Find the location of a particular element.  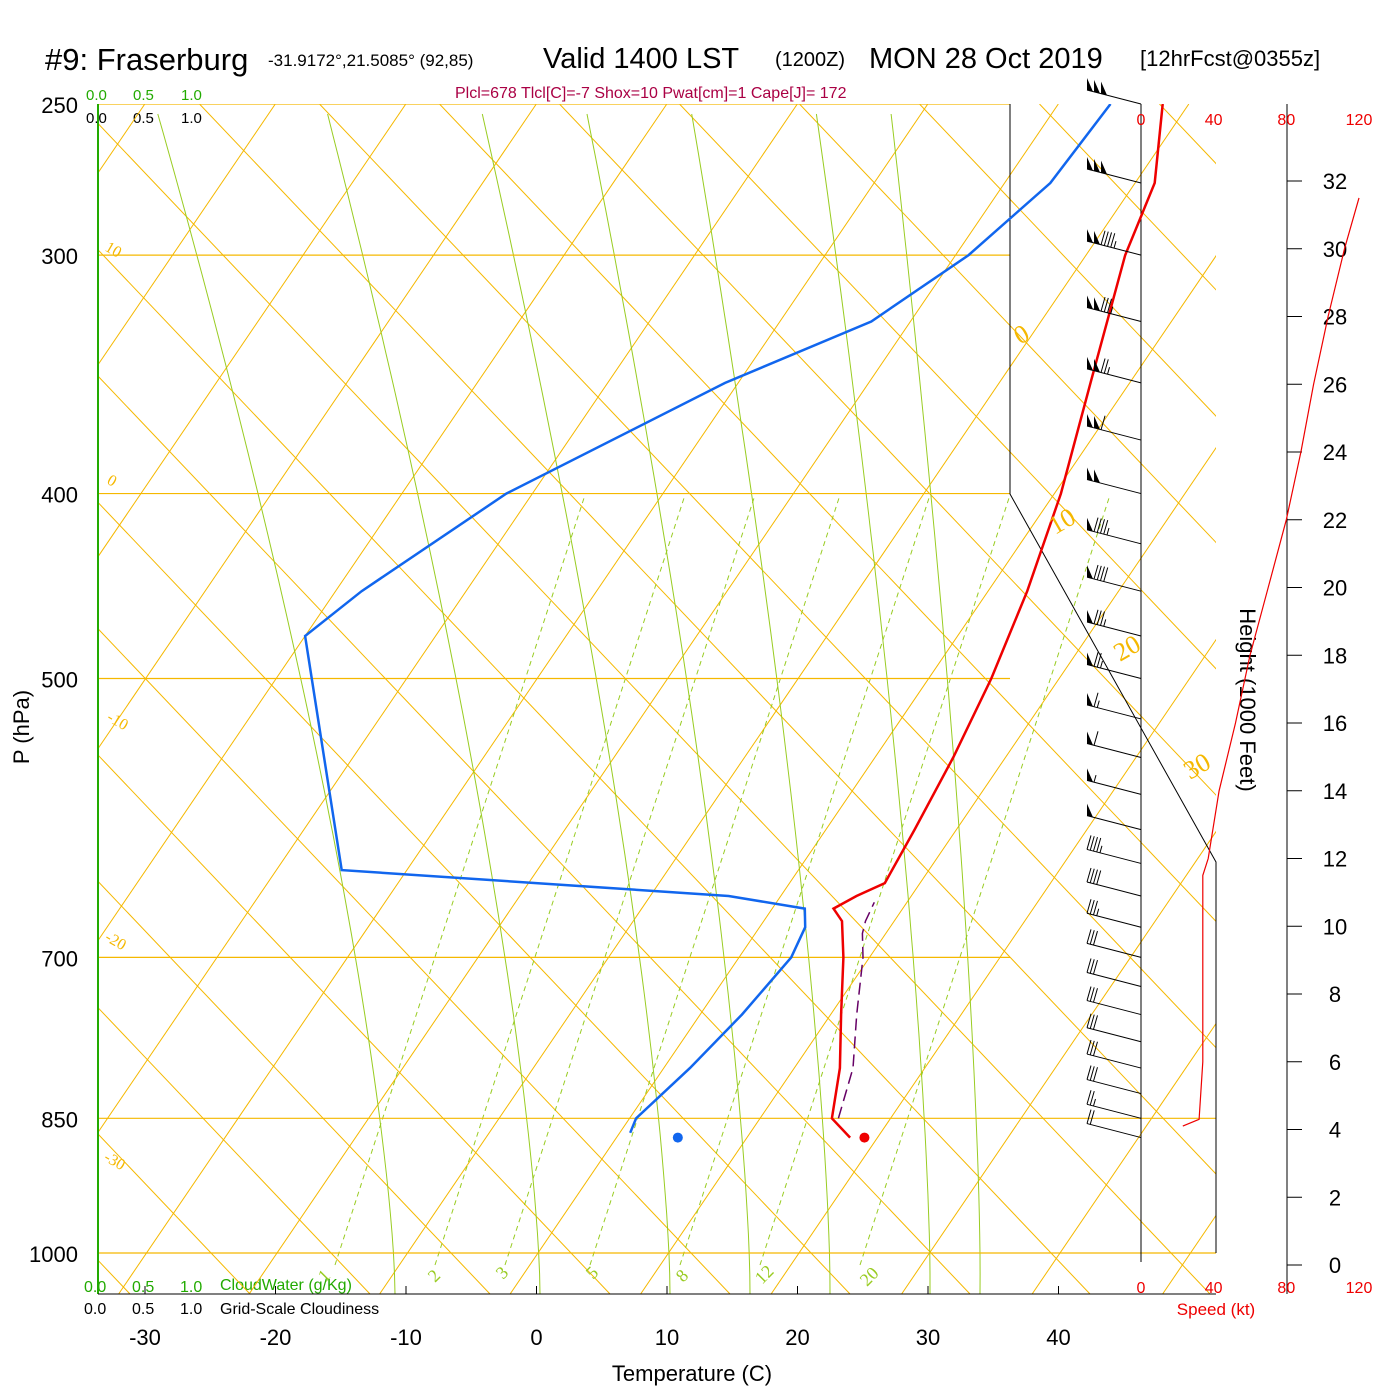

speed-axis-label: Speed (kt) is located at coordinates (1216, 1309).